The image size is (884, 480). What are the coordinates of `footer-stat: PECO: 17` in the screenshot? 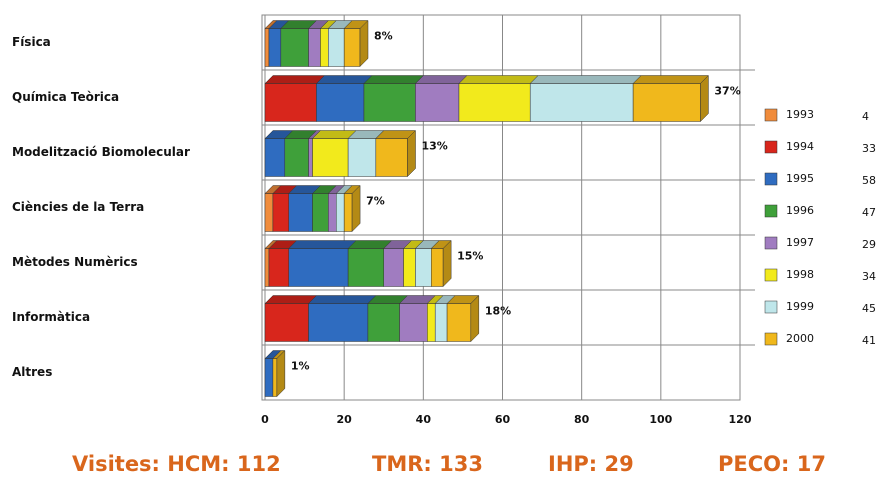 It's located at (772, 464).